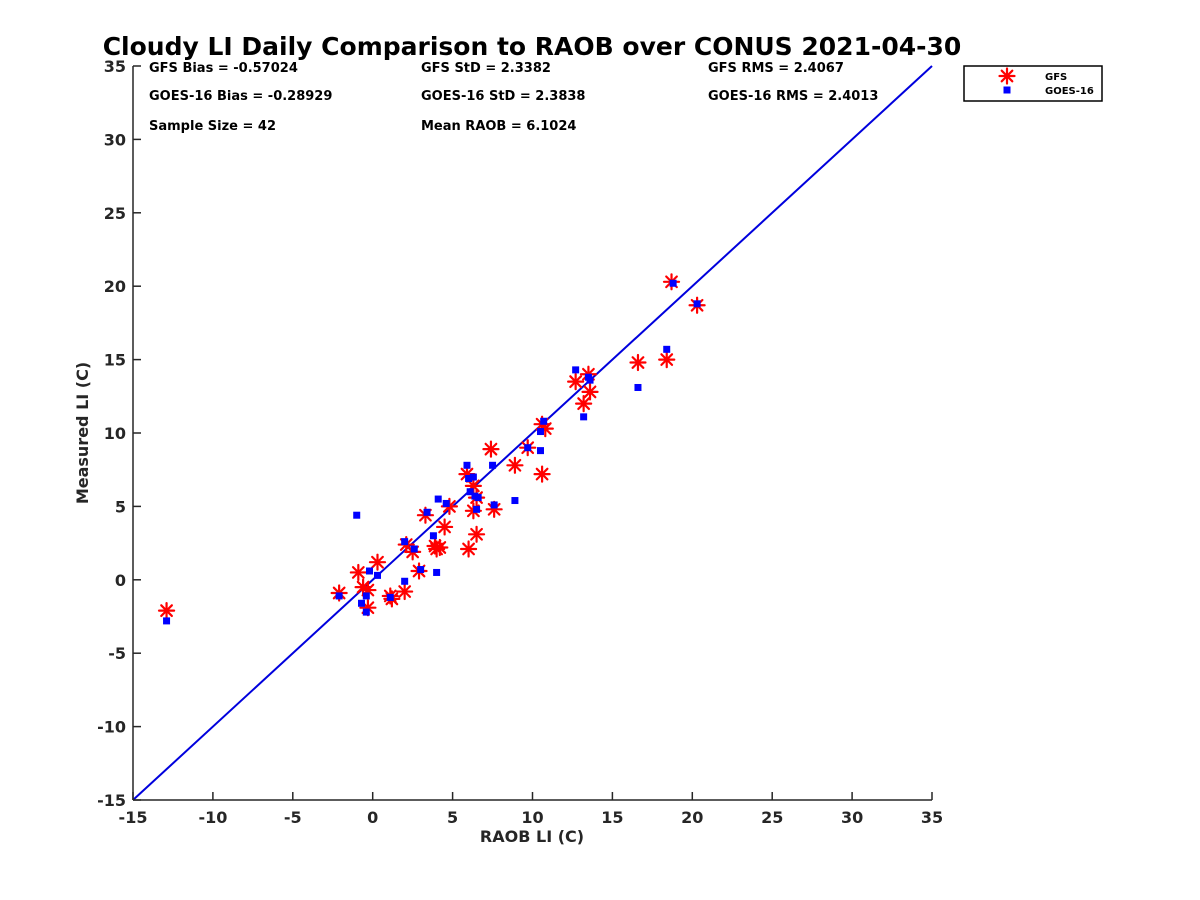 Image resolution: width=1200 pixels, height=900 pixels. Describe the element at coordinates (293, 817) in the screenshot. I see `x-tick-label: -5` at that location.